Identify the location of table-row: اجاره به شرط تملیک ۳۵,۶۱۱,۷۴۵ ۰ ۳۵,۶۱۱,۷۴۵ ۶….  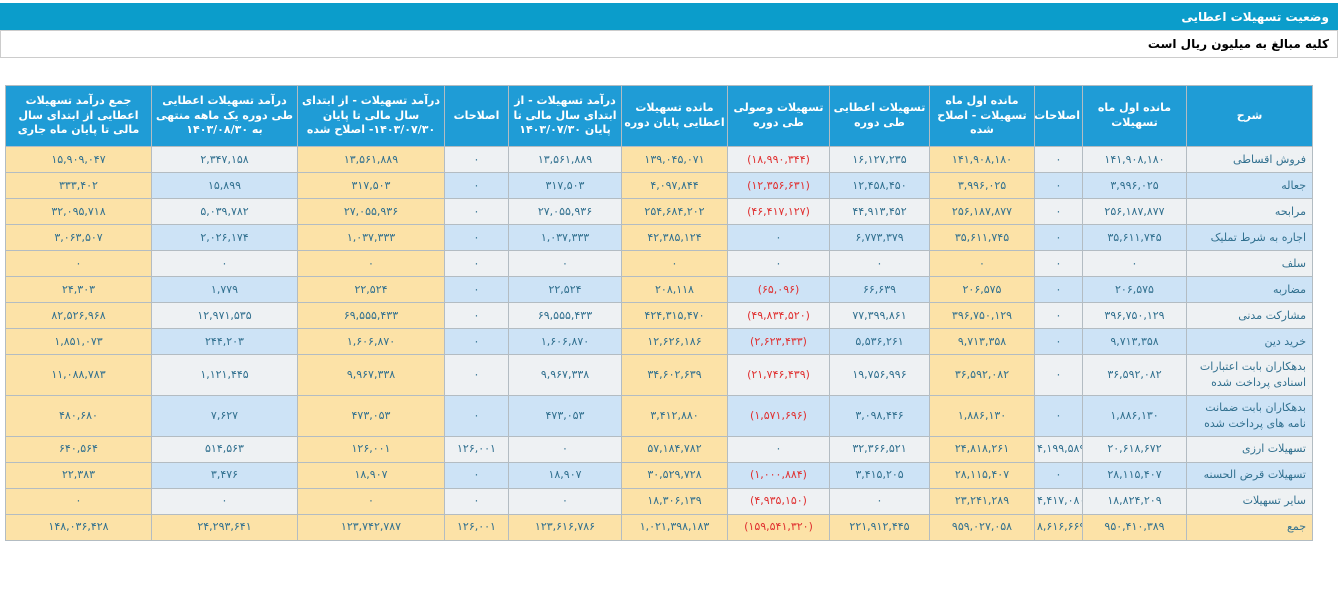
(659, 237).